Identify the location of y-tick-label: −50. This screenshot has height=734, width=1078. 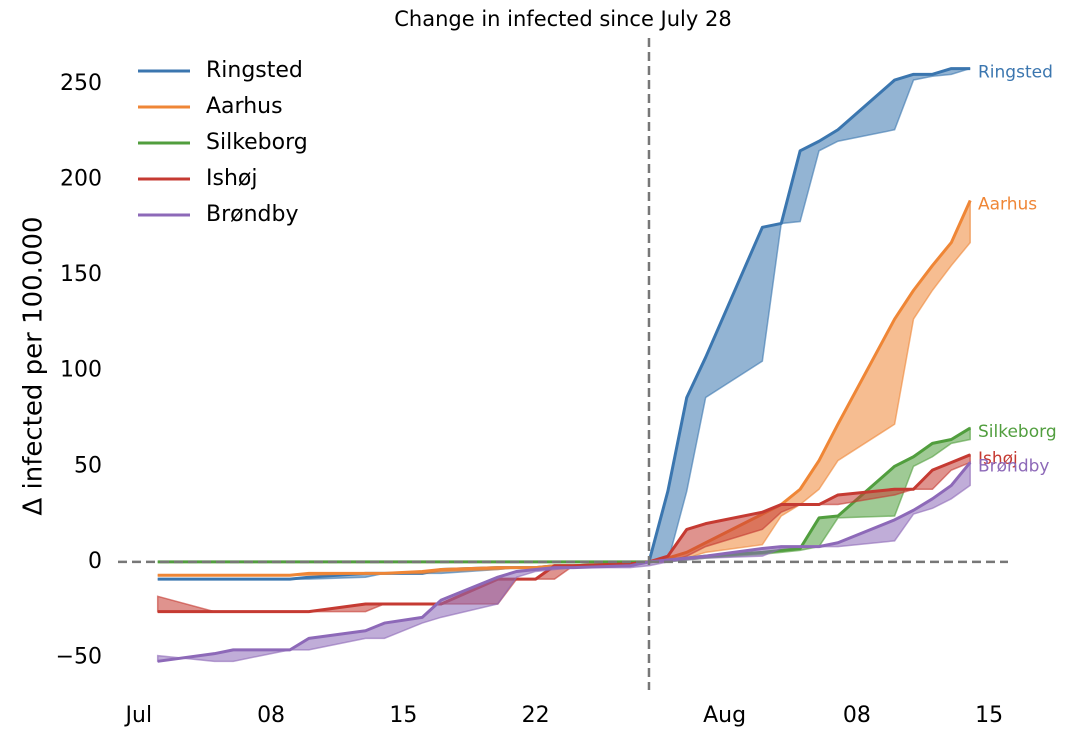
(79, 656).